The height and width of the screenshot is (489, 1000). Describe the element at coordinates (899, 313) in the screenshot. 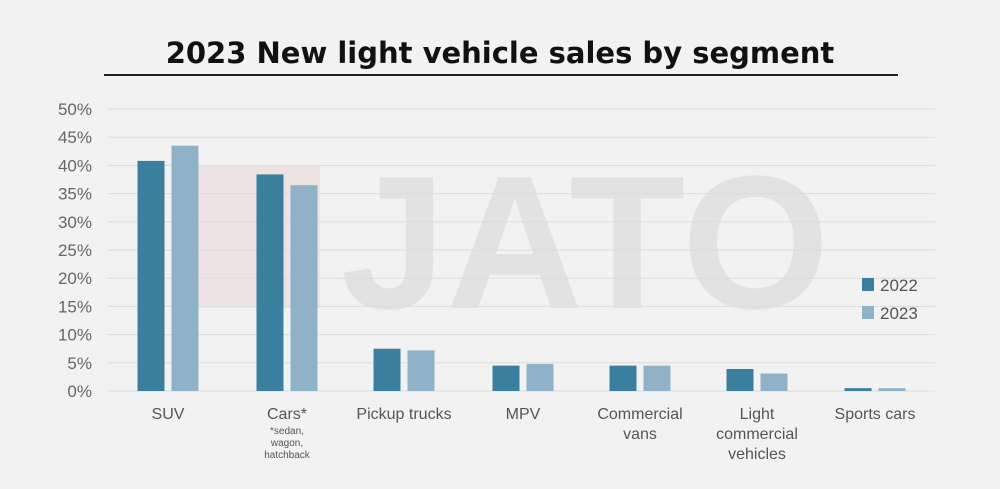

I see `legend-label: 2023` at that location.